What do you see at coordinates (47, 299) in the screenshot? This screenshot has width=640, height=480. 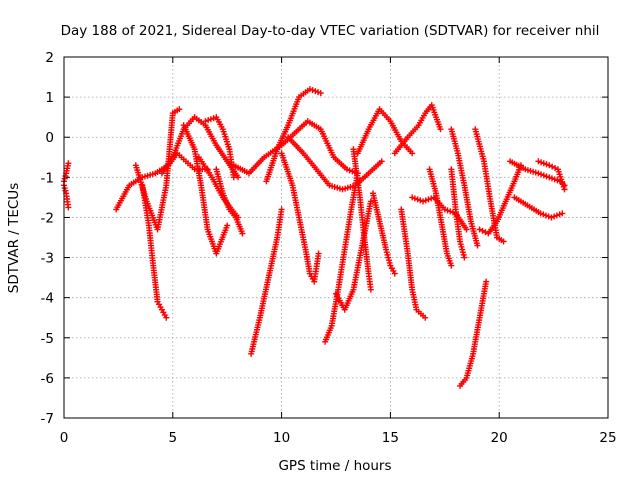 I see `y-tick-label: -4` at bounding box center [47, 299].